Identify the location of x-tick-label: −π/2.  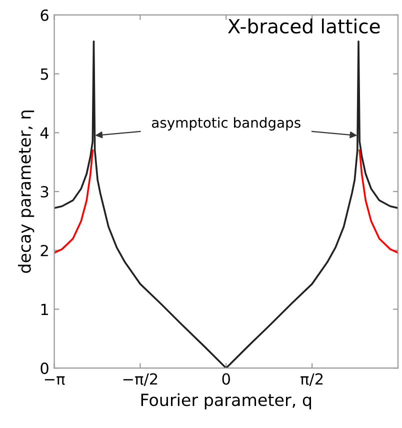
(140, 379).